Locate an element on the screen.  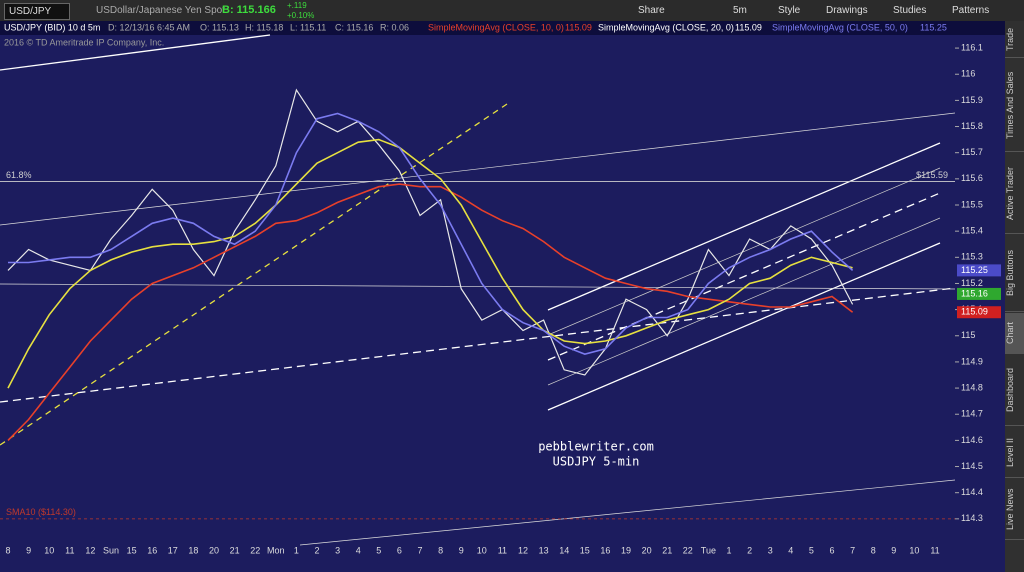
price-badge-label: 115.09 is located at coordinates (974, 312).